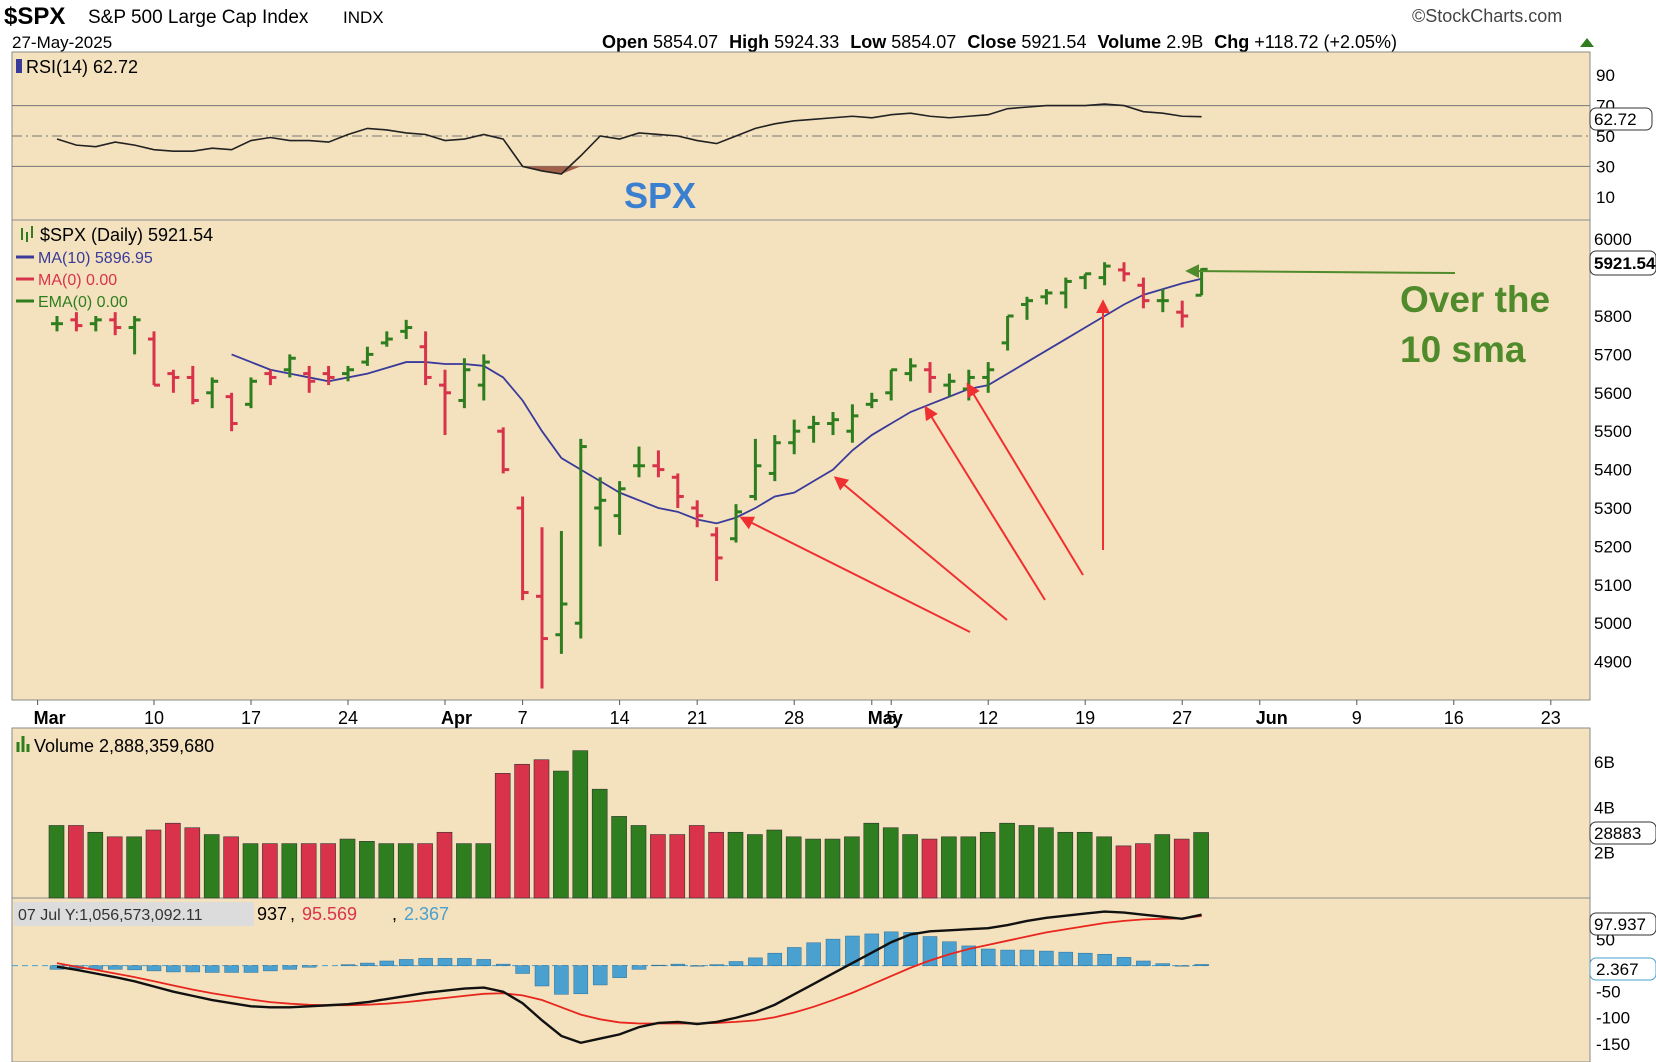 This screenshot has height=1062, width=1656. I want to click on brand-logo: ©StockCharts.com, so click(1487, 16).